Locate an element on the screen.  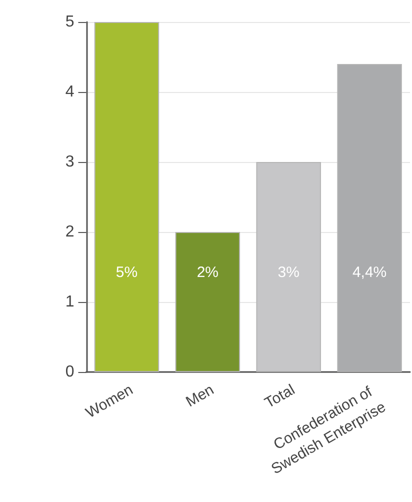
data-label: 5% is located at coordinates (127, 272).